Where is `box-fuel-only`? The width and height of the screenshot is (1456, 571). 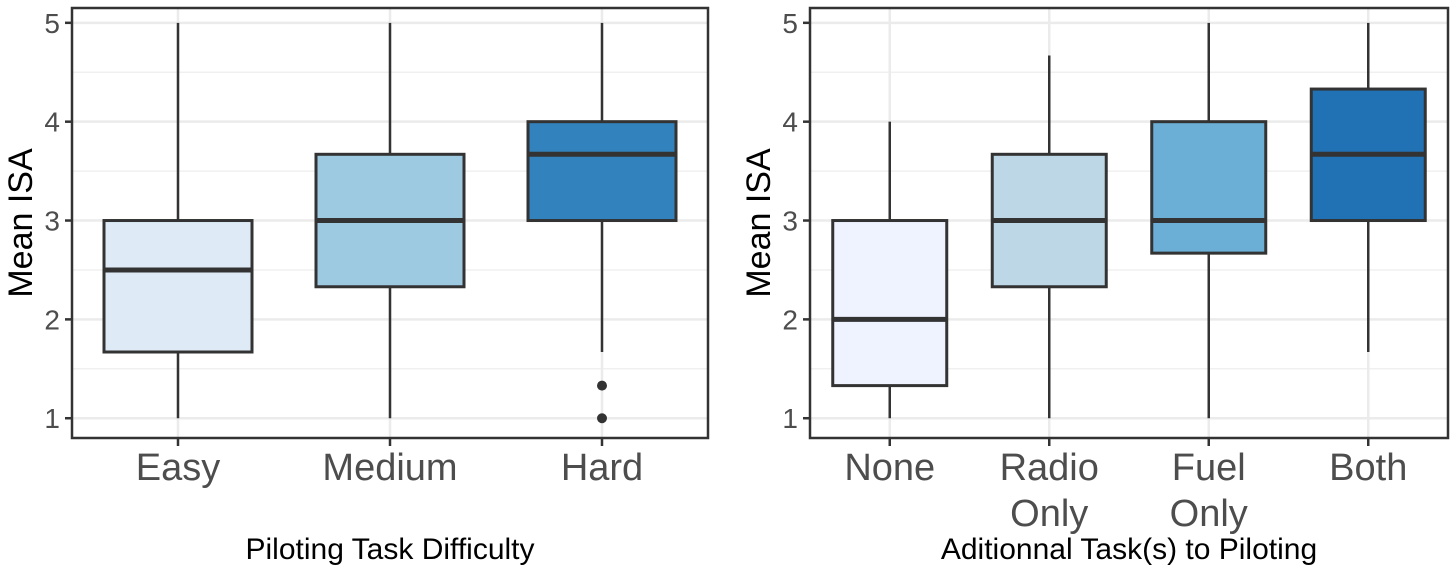 box-fuel-only is located at coordinates (1209, 220).